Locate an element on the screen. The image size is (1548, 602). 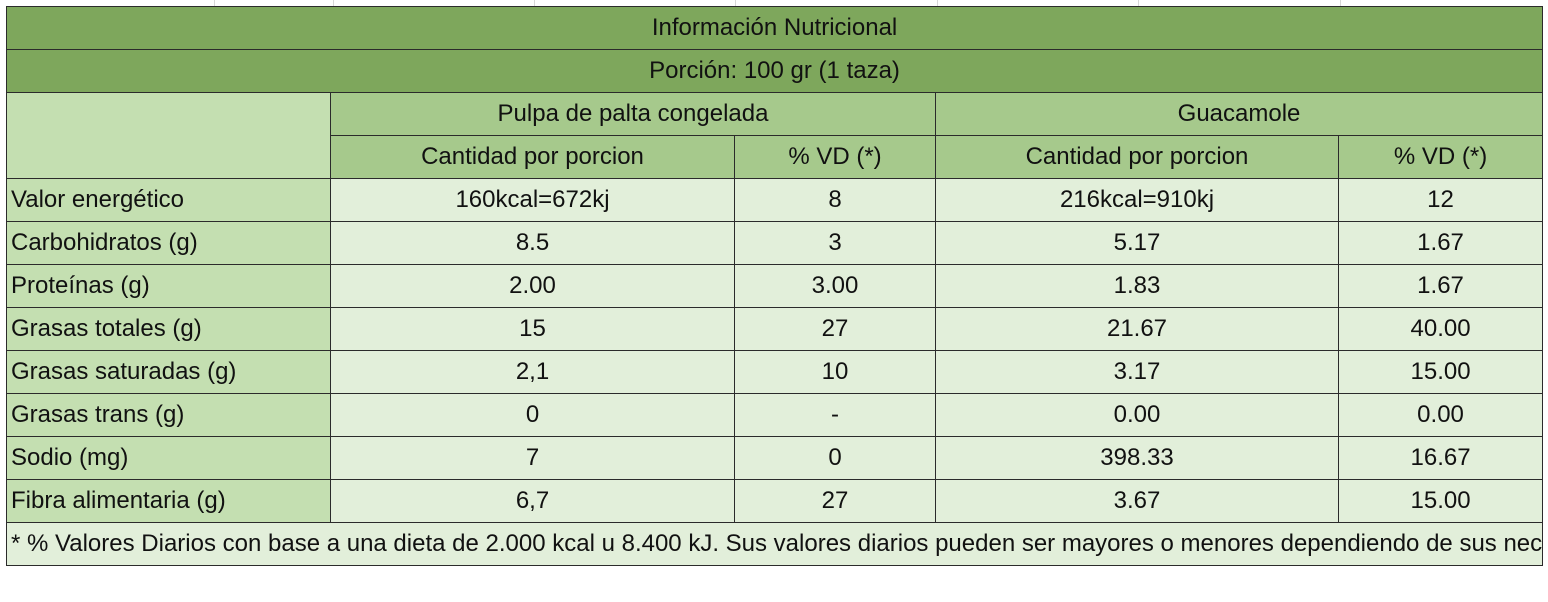
row-label: Carbohidratos (g) is located at coordinates (168, 243).